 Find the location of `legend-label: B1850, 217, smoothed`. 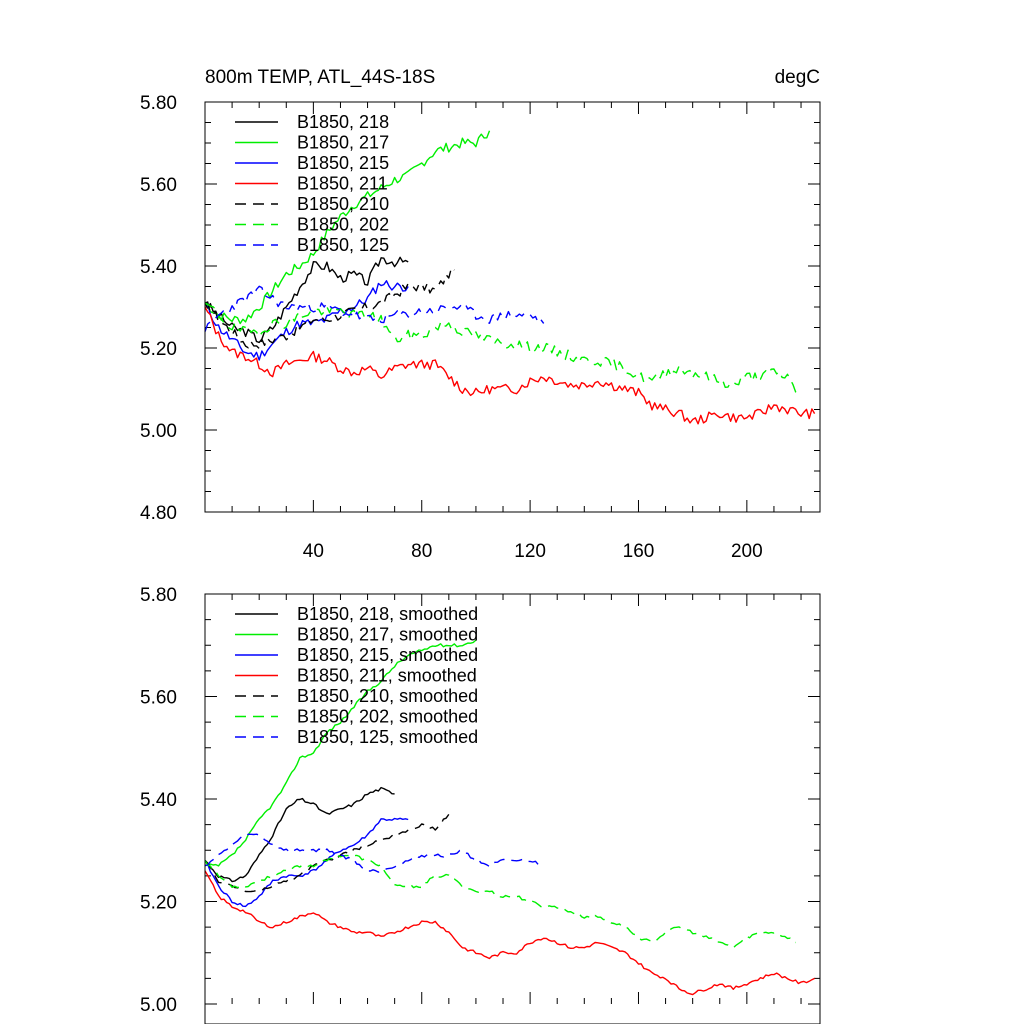

legend-label: B1850, 217, smoothed is located at coordinates (387, 635).